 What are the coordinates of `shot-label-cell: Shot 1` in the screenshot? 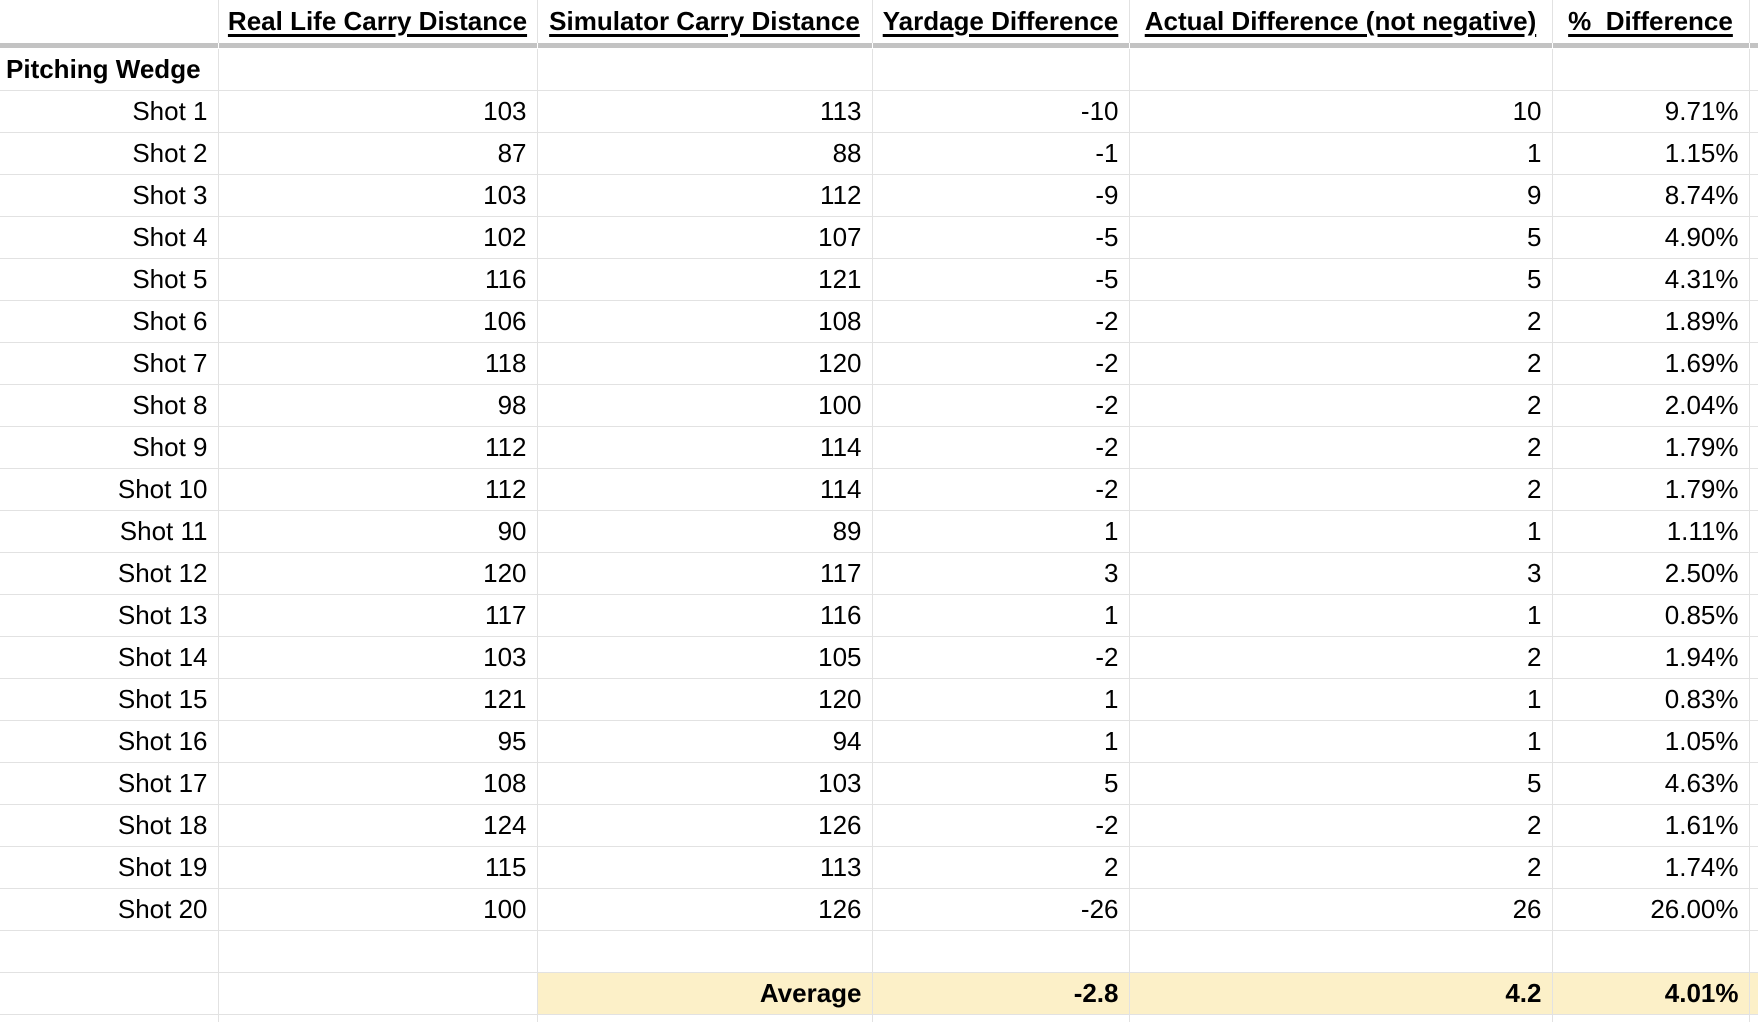 It's located at (109, 111).